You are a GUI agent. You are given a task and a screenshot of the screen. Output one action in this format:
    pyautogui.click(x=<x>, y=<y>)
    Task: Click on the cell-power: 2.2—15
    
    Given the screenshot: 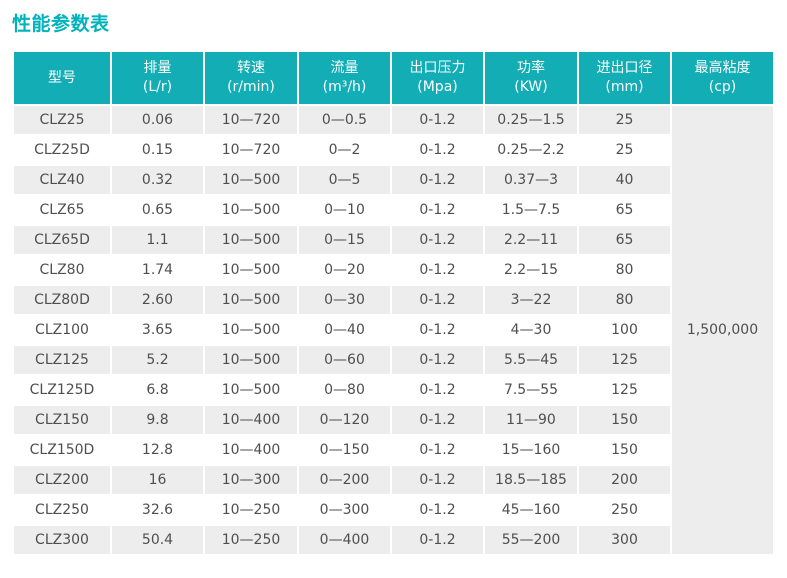 What is the action you would take?
    pyautogui.click(x=531, y=270)
    